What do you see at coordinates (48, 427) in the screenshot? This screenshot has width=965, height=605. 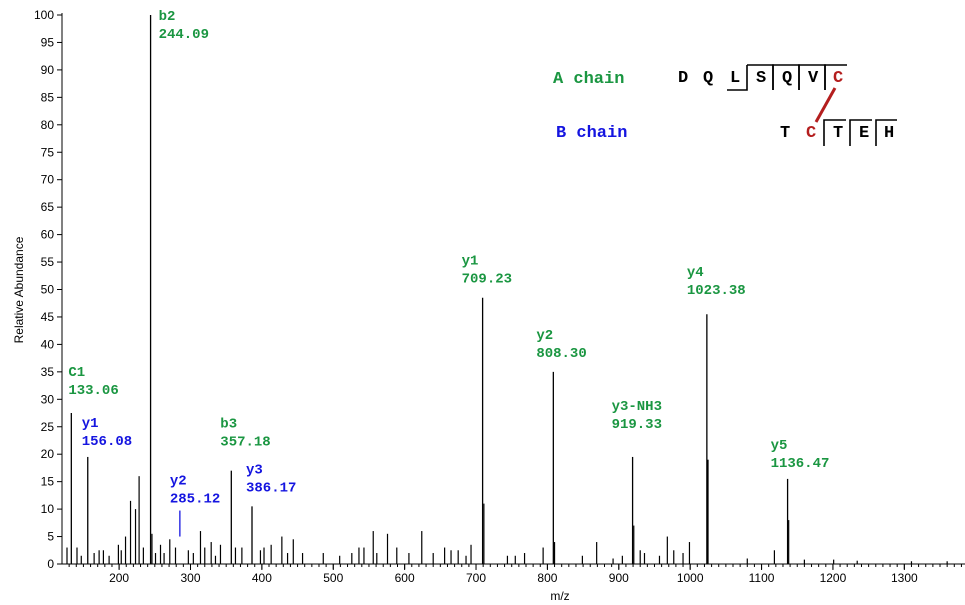 I see `y-tick-label: 25` at bounding box center [48, 427].